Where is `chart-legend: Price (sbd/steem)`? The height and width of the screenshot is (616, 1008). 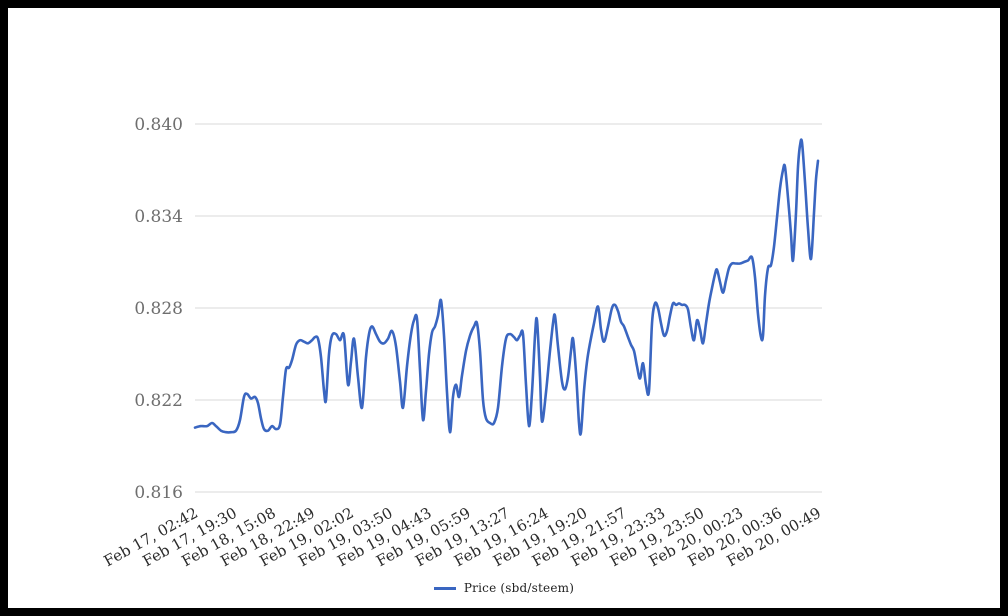
chart-legend: Price (sbd/steem) is located at coordinates (504, 588).